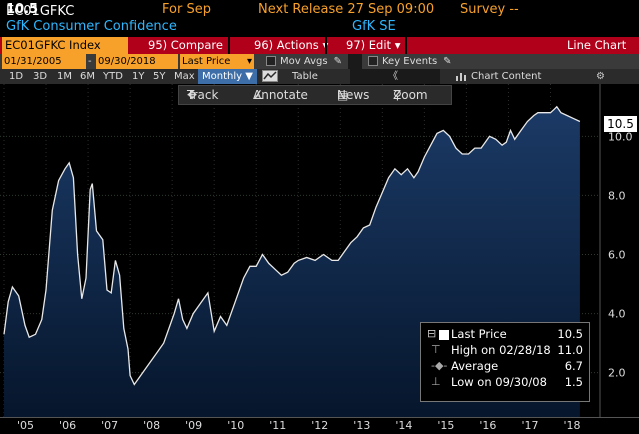 The image size is (639, 434). I want to click on survey: Survey --, so click(489, 9).